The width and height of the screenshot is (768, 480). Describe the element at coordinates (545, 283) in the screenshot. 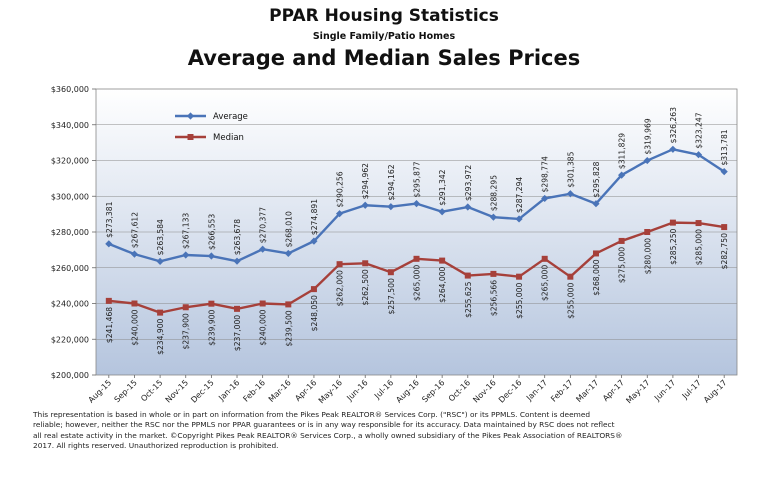

I see `data-label: $265,000` at that location.